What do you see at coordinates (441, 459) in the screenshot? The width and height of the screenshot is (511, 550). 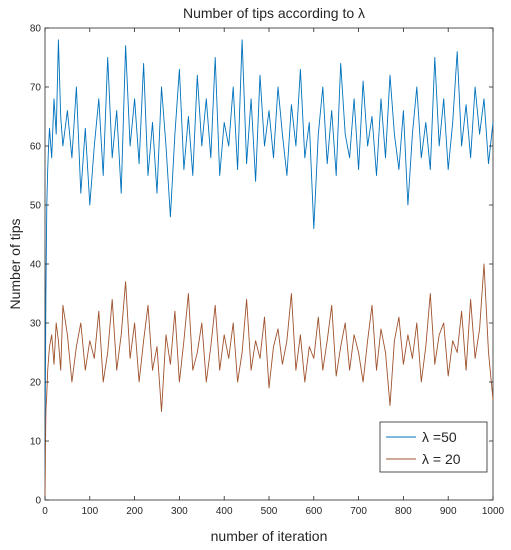 I see `legend-label-2: λ = 20` at bounding box center [441, 459].